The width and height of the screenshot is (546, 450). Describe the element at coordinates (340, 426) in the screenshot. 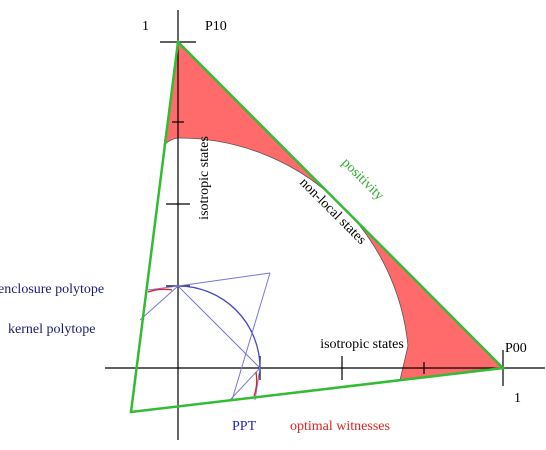

I see `label: optimal witnesses` at that location.